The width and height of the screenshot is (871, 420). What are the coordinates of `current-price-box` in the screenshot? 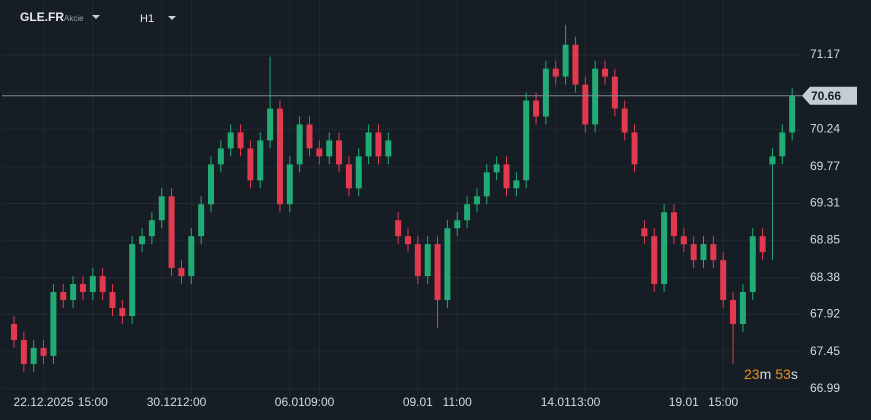 It's located at (829, 95).